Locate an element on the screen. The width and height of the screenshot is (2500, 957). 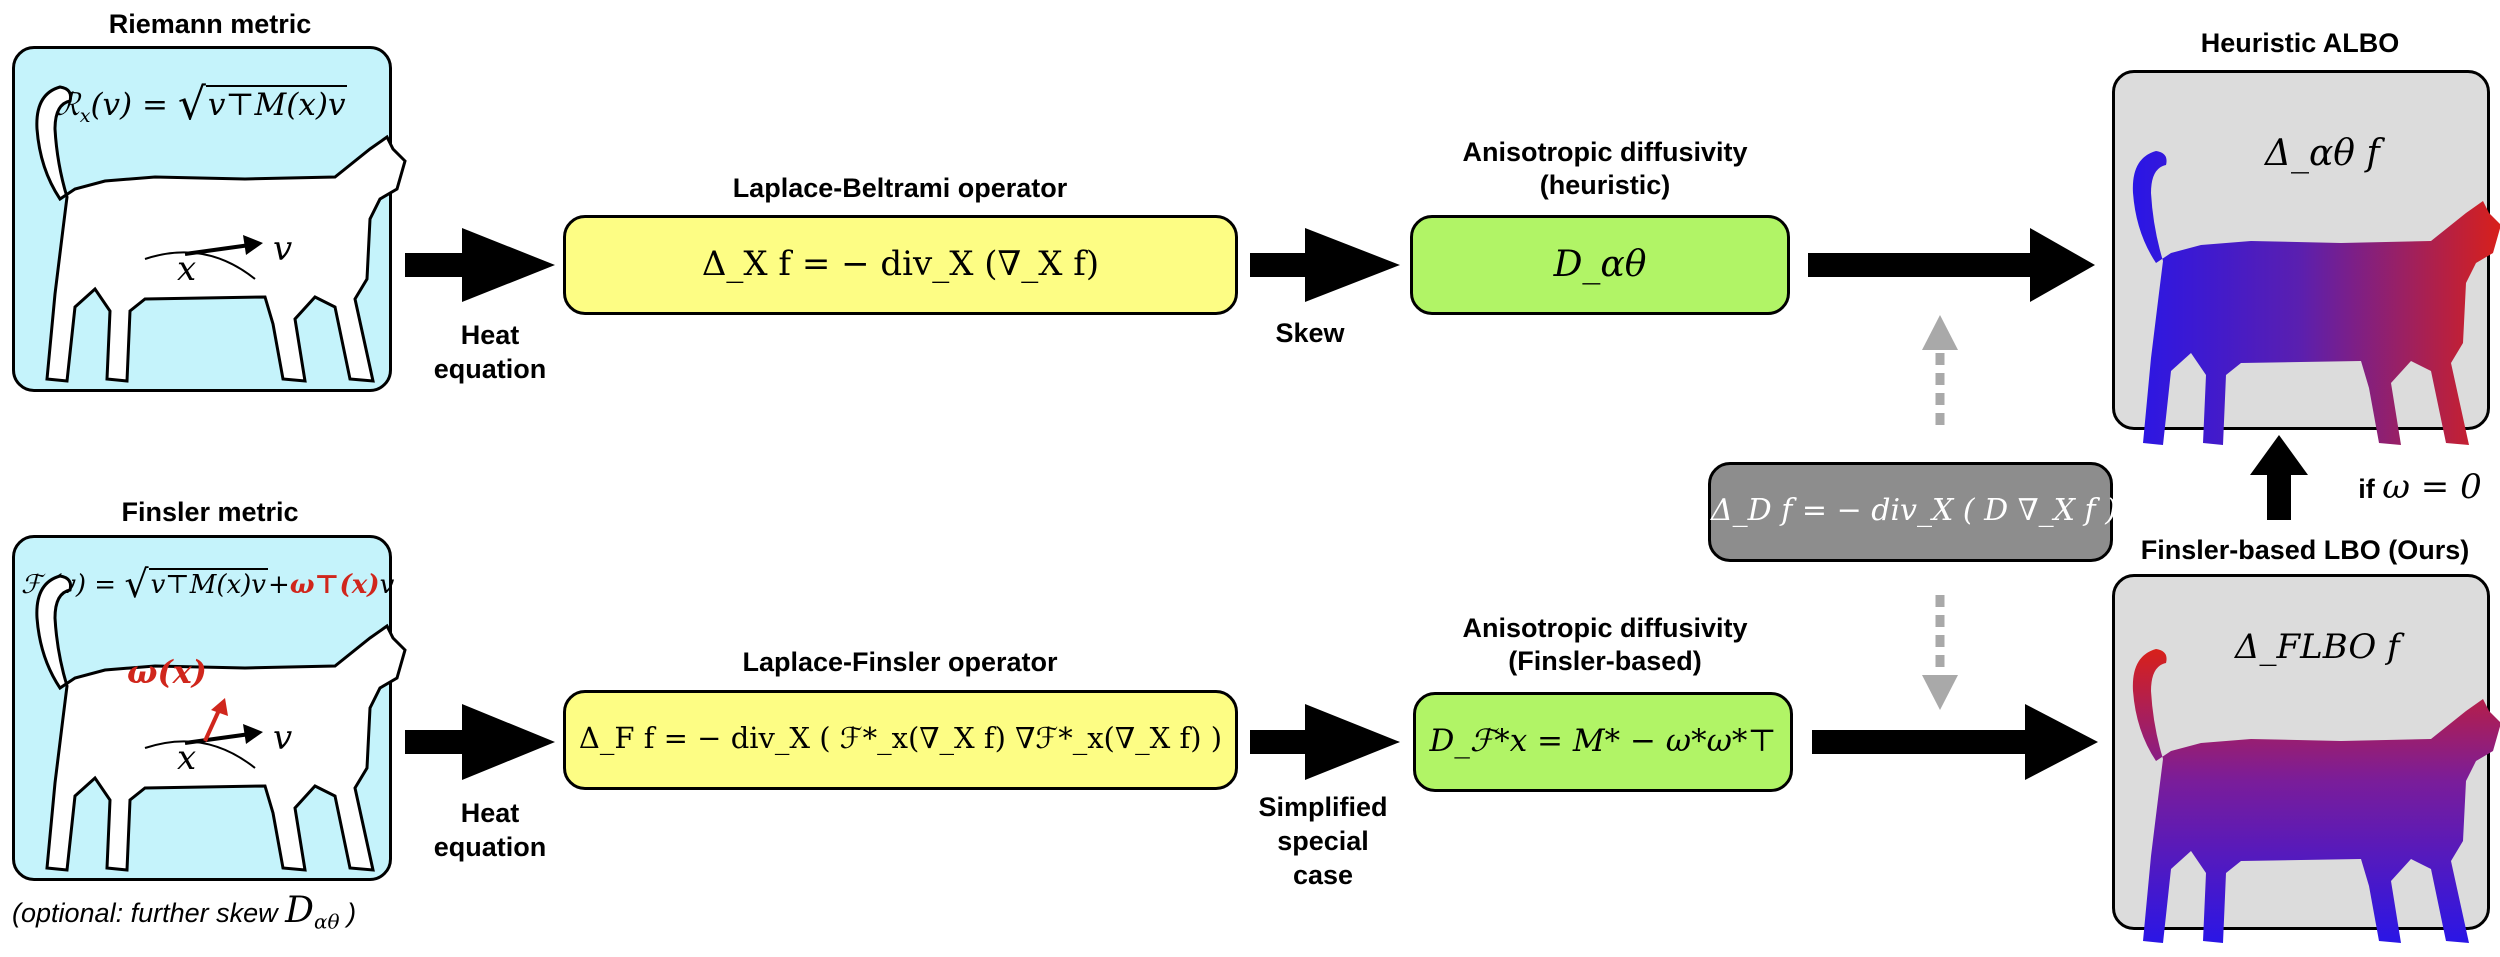
label-heat-top-line1: Heat is located at coordinates (490, 335).